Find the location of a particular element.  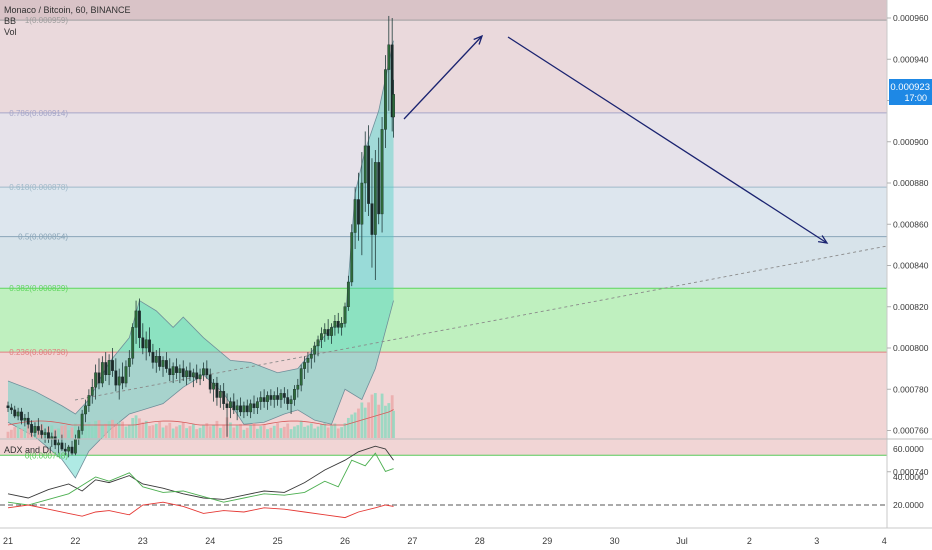

volume-ma is located at coordinates (200, 417).